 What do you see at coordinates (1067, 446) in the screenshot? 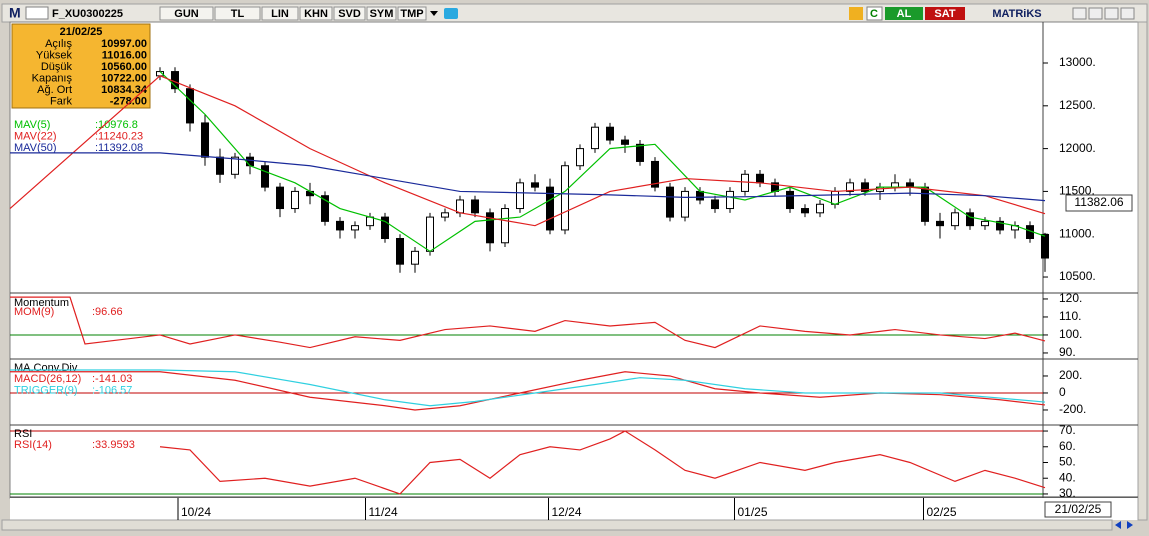
I see `y-tick-label: 60.` at bounding box center [1067, 446].